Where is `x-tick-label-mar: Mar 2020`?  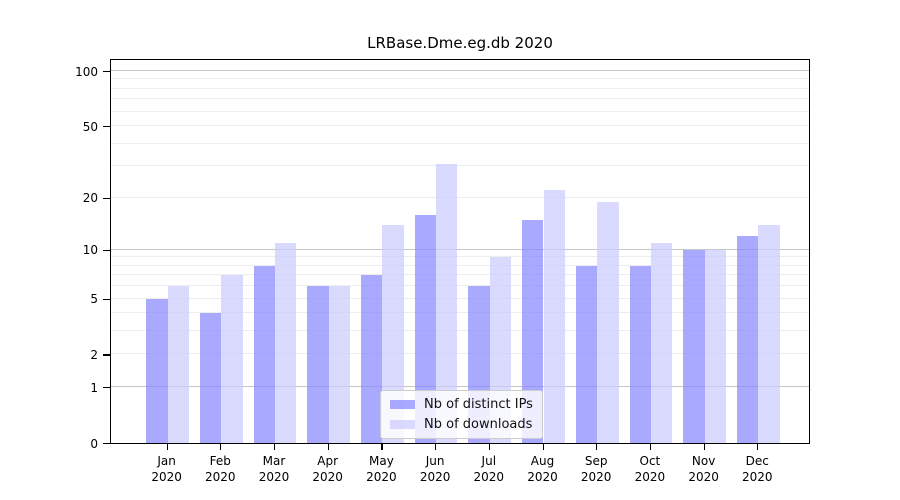
x-tick-label-mar: Mar 2020 is located at coordinates (274, 469).